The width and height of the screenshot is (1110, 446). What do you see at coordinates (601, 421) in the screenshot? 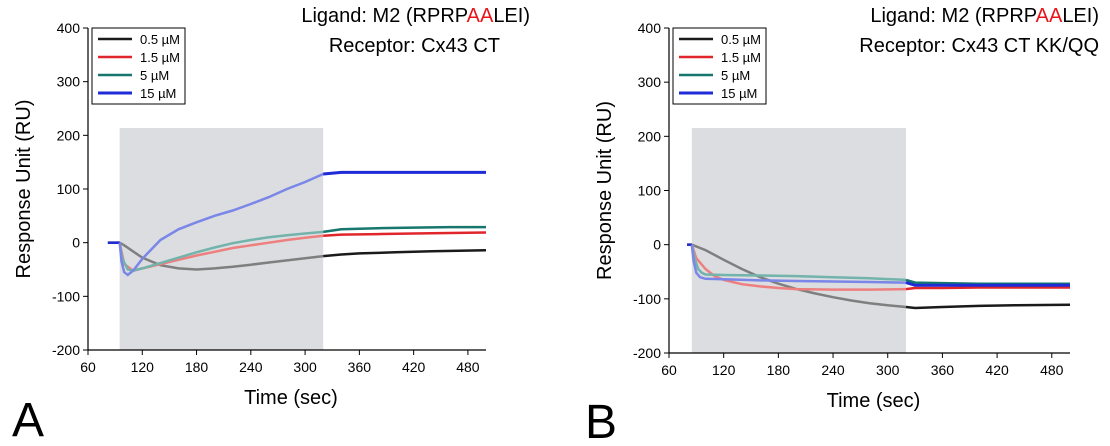
I see `panel-label: B` at bounding box center [601, 421].